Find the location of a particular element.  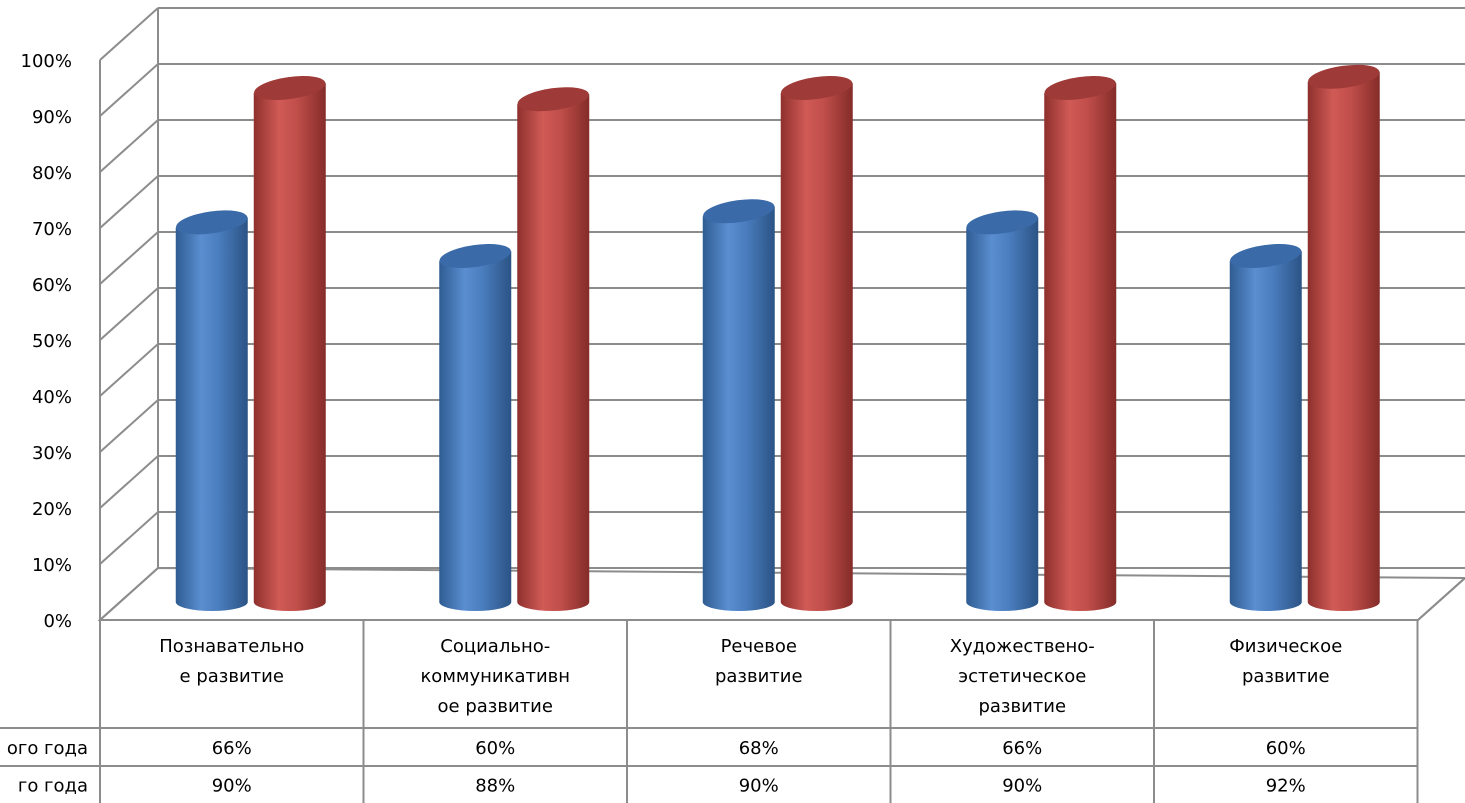

y-tick-label: 60% is located at coordinates (52, 285).